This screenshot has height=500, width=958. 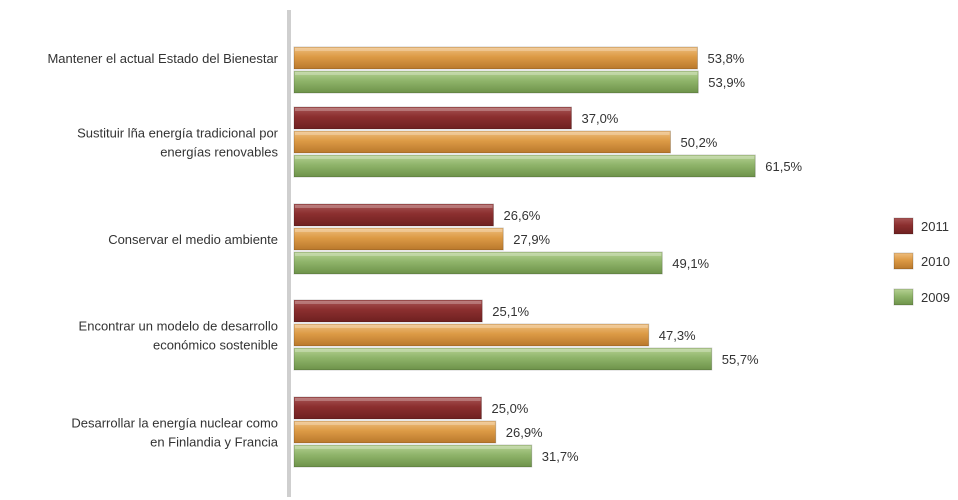 I want to click on category-label: en Finlandia y Francia, so click(x=214, y=442).